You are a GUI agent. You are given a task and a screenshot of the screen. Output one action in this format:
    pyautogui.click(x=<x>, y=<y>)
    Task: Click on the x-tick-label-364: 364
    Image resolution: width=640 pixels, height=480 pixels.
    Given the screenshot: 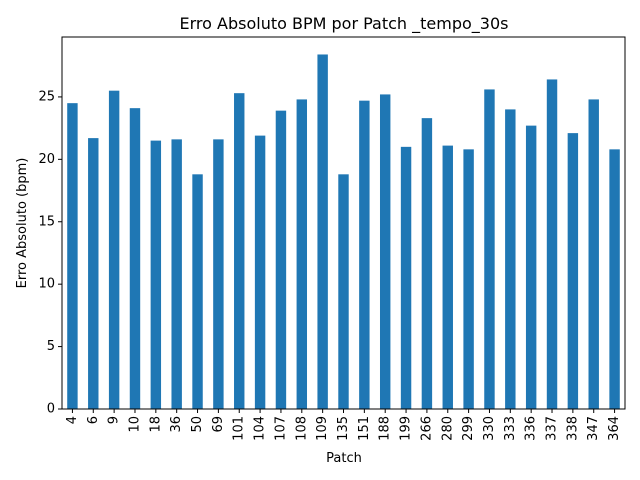 What is the action you would take?
    pyautogui.click(x=614, y=428)
    